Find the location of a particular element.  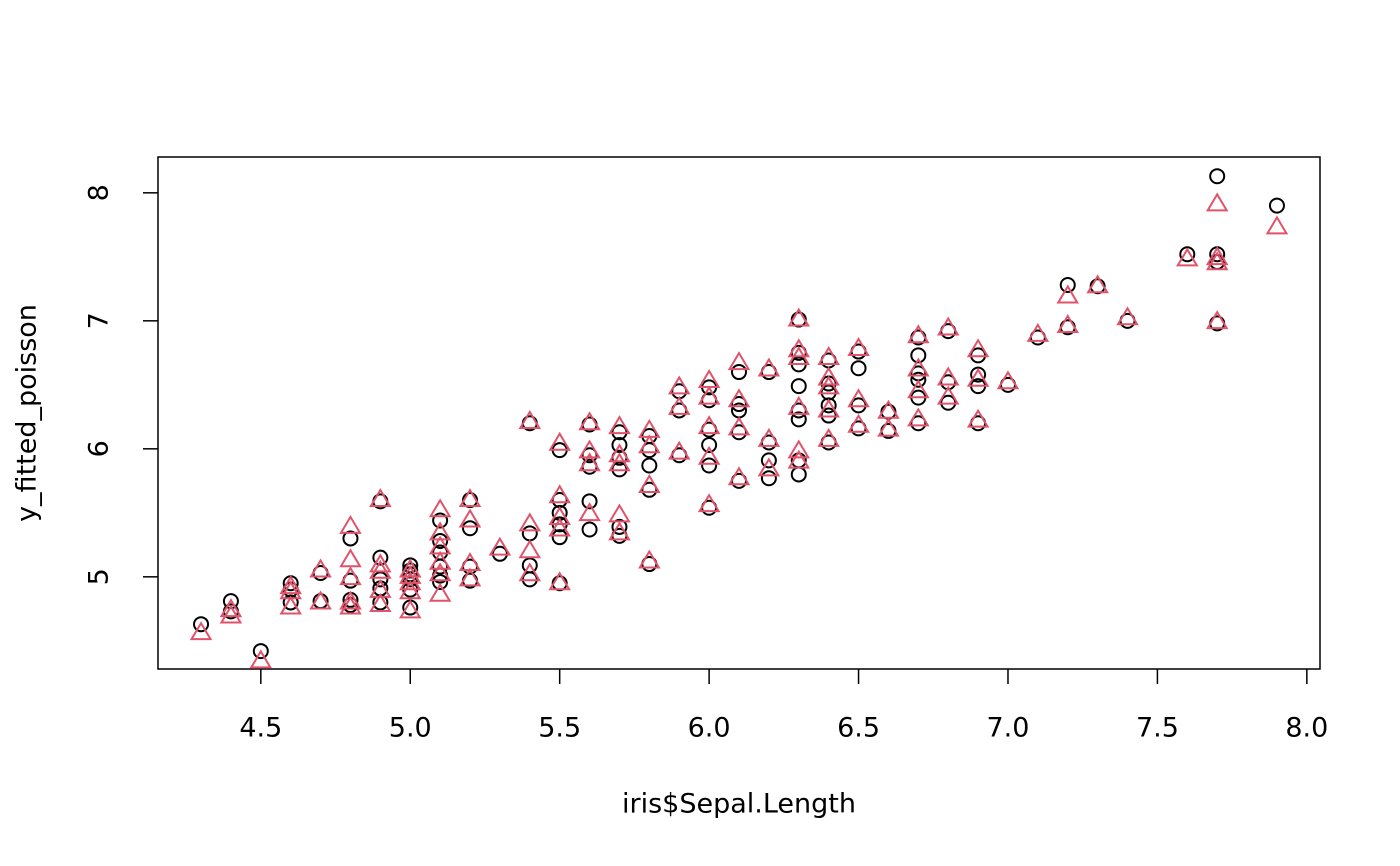

x-tick-label: 5.0 is located at coordinates (410, 728).